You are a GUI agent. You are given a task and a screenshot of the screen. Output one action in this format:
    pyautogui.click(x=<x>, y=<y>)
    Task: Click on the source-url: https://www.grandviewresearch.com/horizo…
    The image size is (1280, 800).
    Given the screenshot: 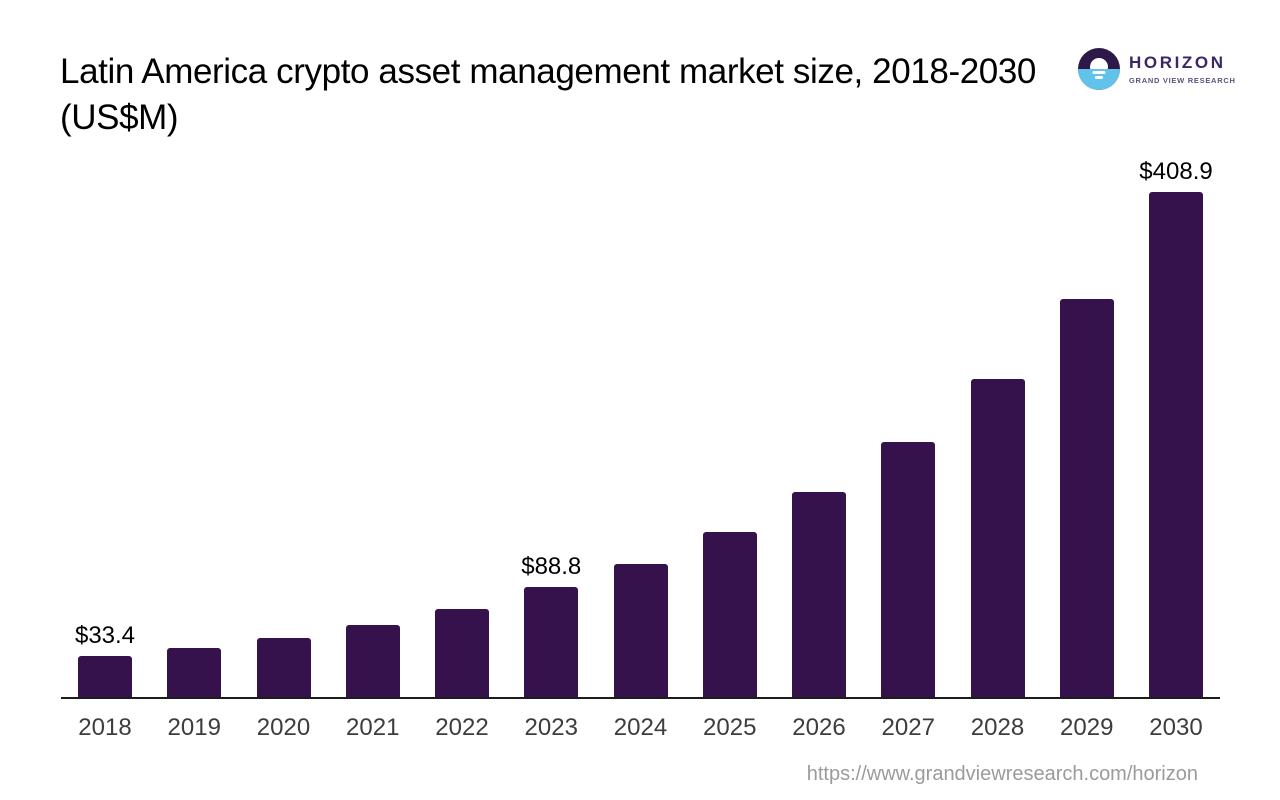 What is the action you would take?
    pyautogui.click(x=1002, y=774)
    